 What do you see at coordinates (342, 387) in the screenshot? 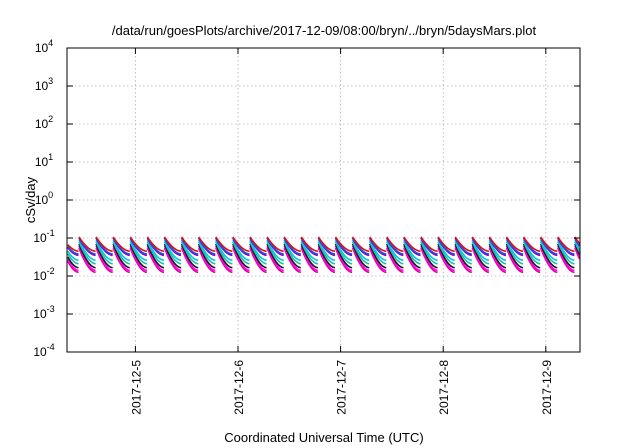
I see `x-tick-label: 2017-12-7` at bounding box center [342, 387].